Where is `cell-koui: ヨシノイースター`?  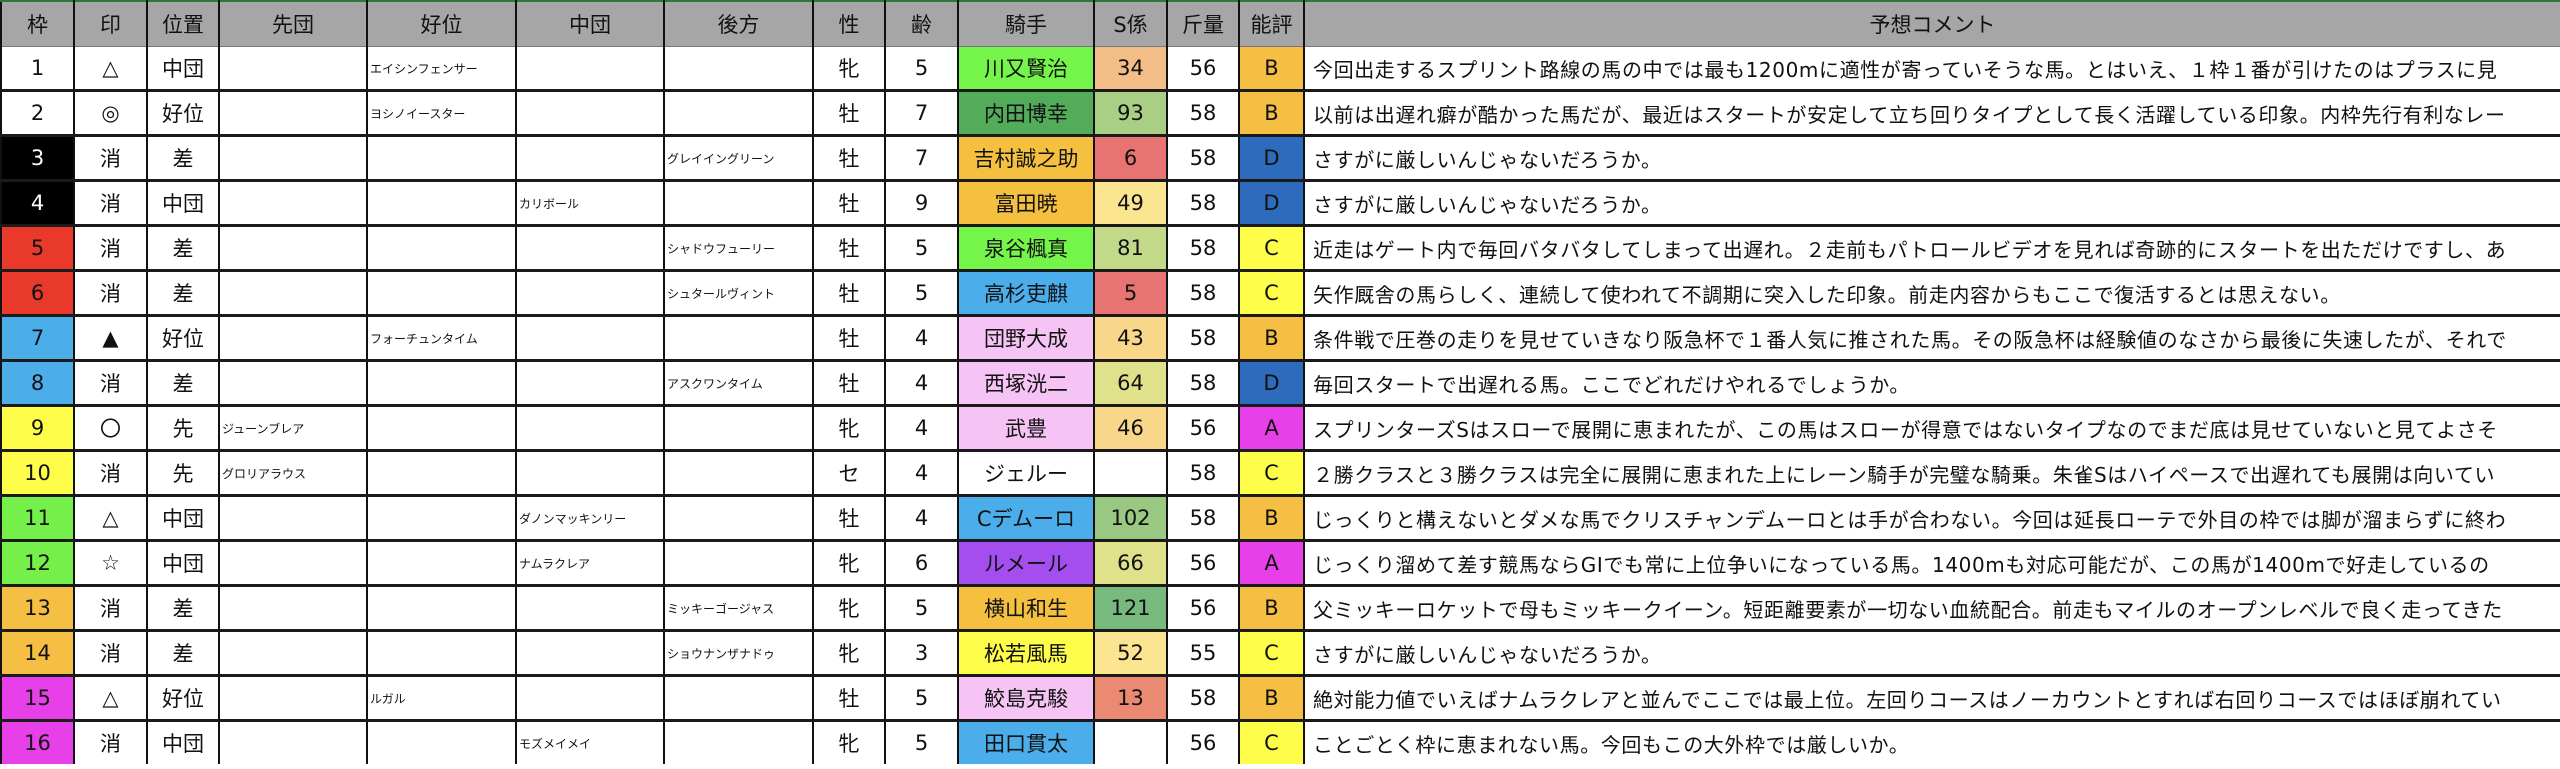 cell-koui: ヨシノイースター is located at coordinates (441, 112).